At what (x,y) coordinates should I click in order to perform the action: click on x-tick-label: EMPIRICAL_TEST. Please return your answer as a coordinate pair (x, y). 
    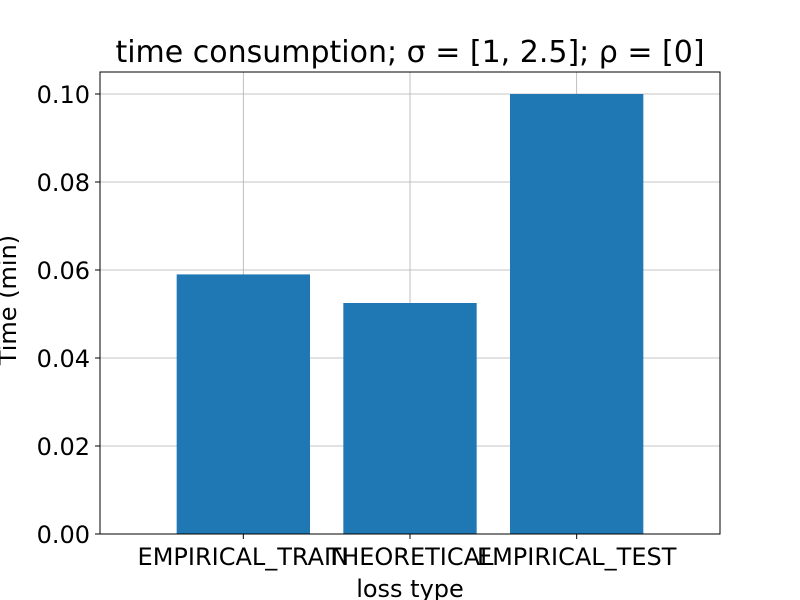
    Looking at the image, I should click on (577, 557).